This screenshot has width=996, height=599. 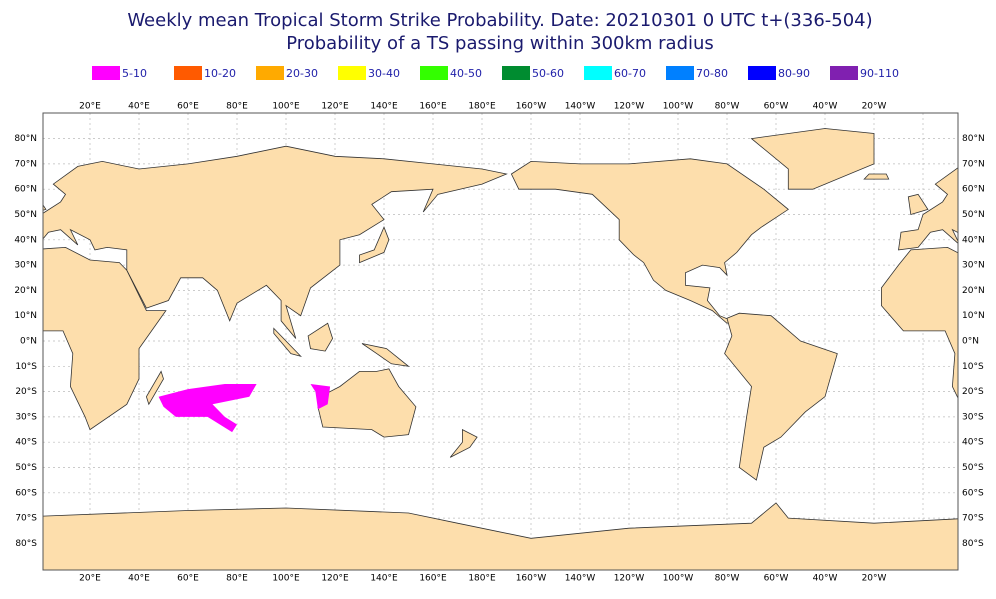 What do you see at coordinates (874, 579) in the screenshot?
I see `longitude-label-bottom: 20°W` at bounding box center [874, 579].